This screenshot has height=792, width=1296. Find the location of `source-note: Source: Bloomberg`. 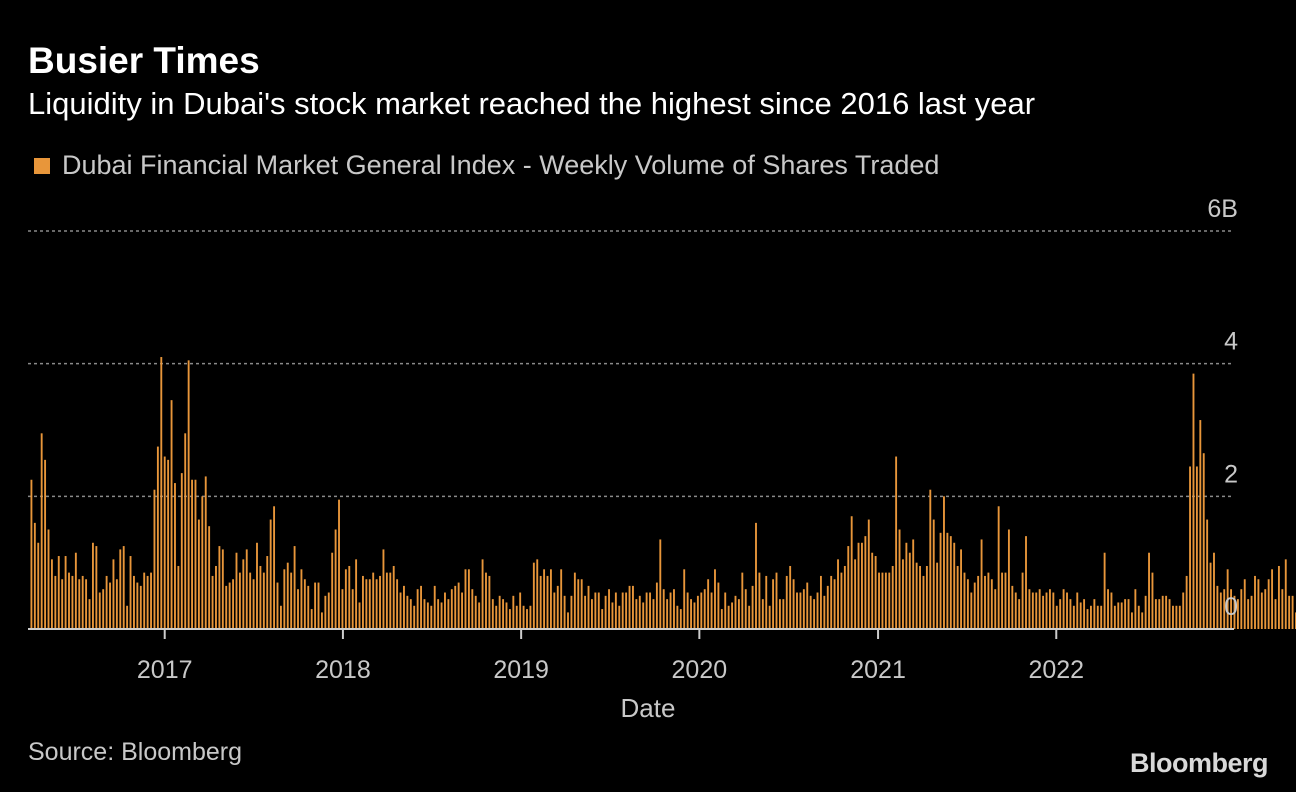

source-note: Source: Bloomberg is located at coordinates (135, 752).